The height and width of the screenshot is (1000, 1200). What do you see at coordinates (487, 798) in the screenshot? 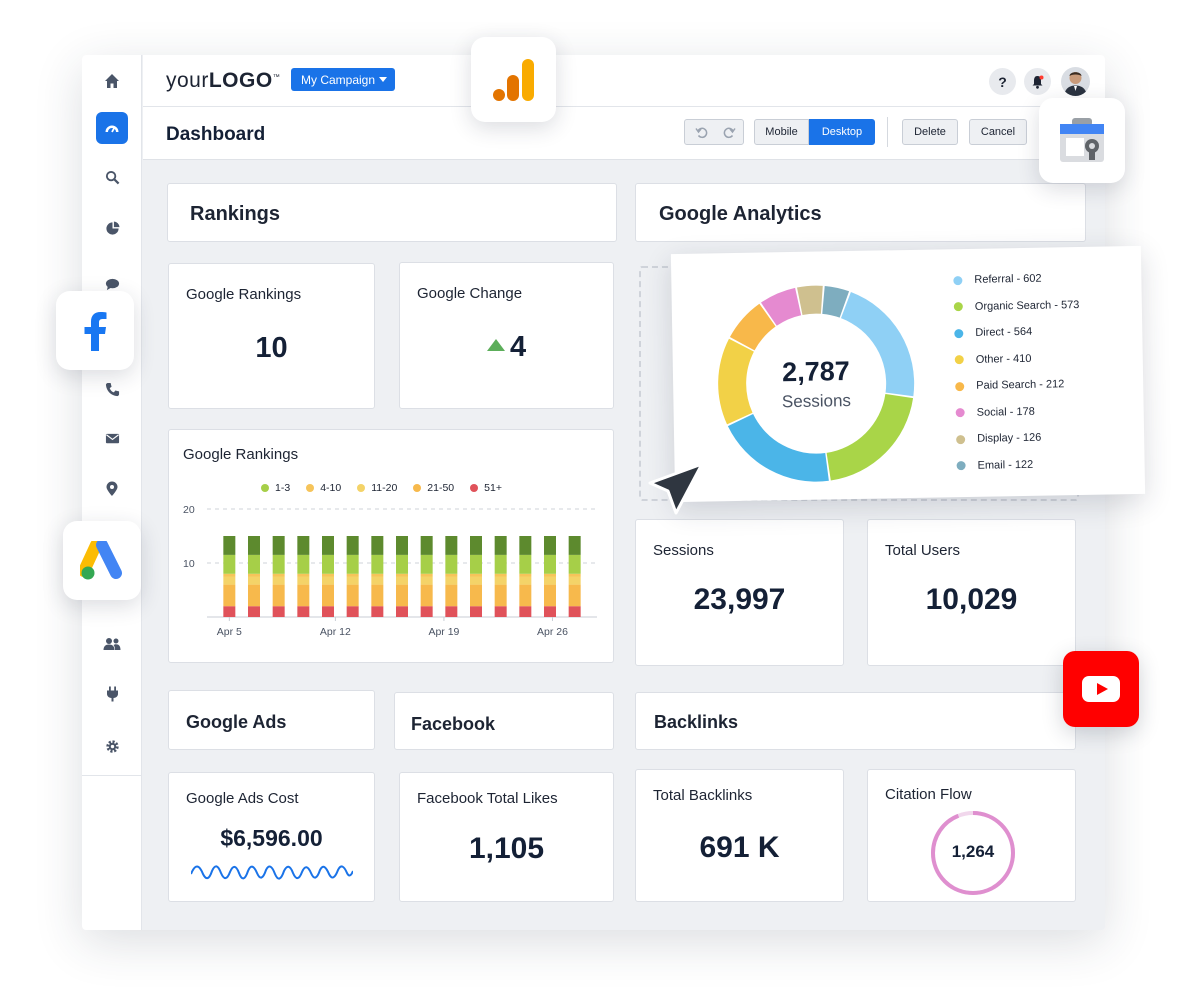
I see `kpi-label: Facebook Total Likes` at bounding box center [487, 798].